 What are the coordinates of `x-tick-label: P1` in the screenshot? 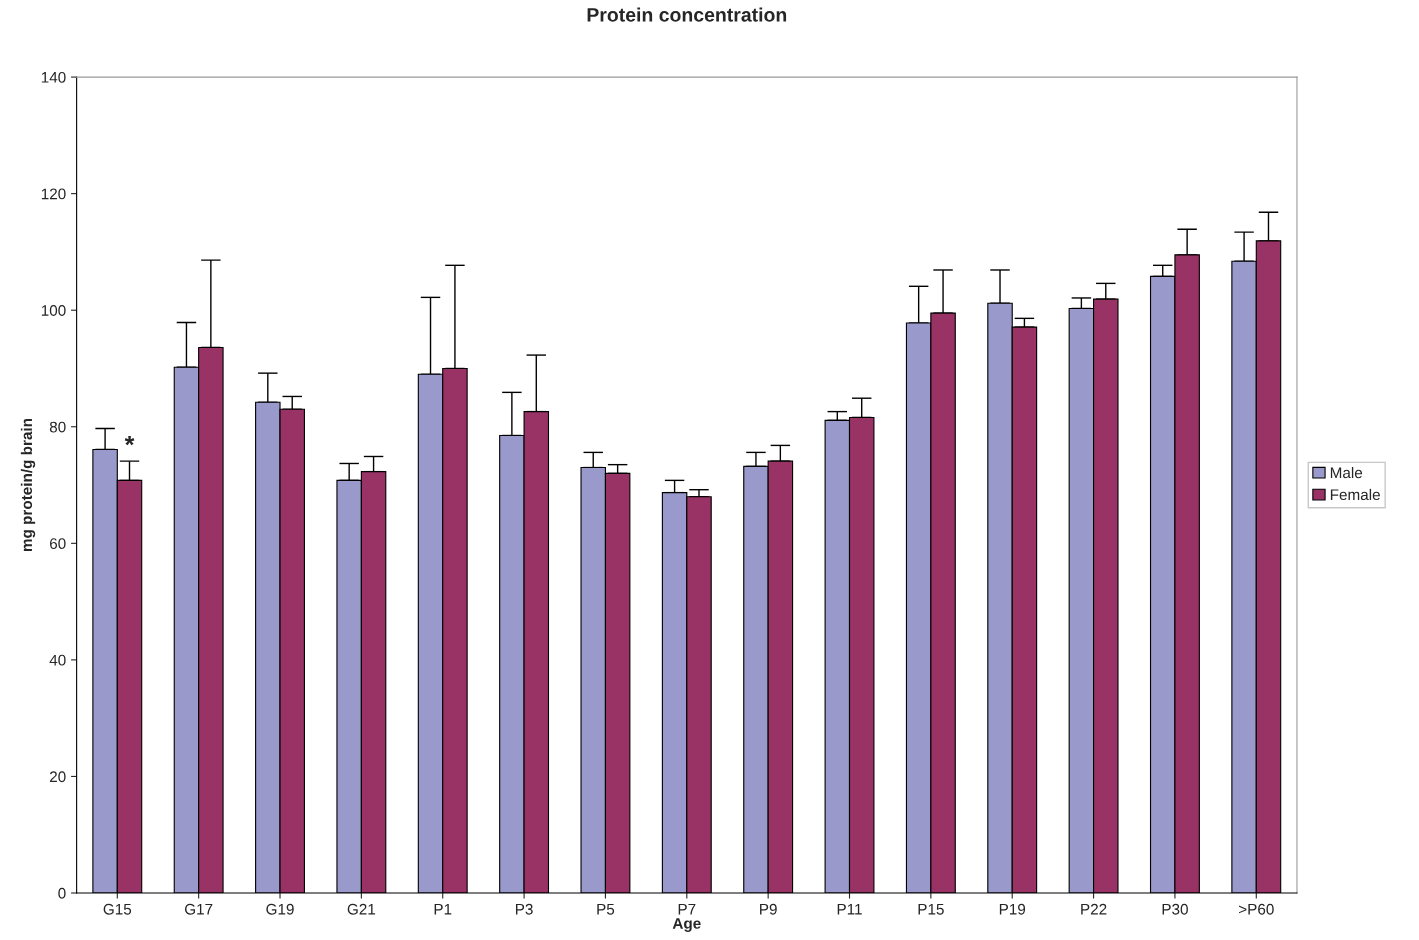 It's located at (443, 909).